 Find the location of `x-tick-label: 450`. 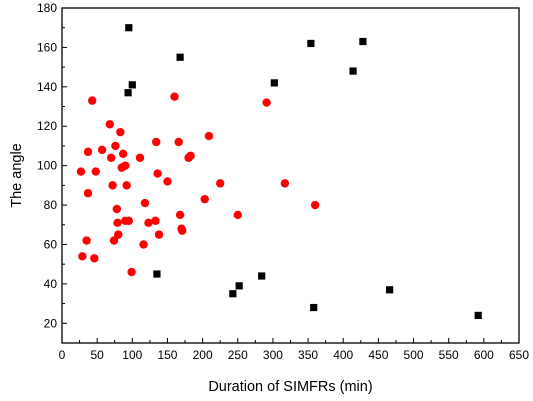

x-tick-label: 450 is located at coordinates (378, 355).